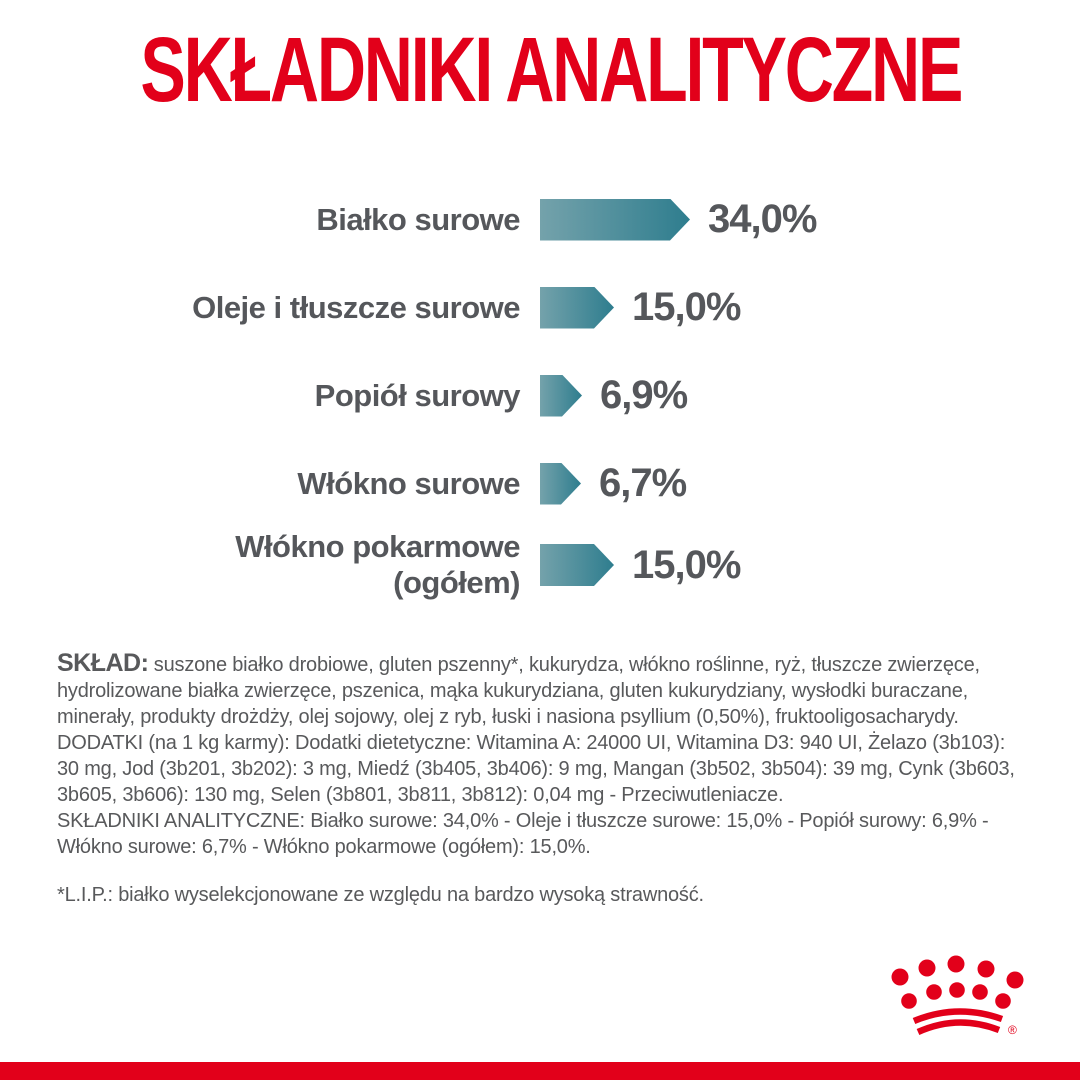 The height and width of the screenshot is (1080, 1080). I want to click on bar-label-line1: Włókno pokarmowe, so click(377, 546).